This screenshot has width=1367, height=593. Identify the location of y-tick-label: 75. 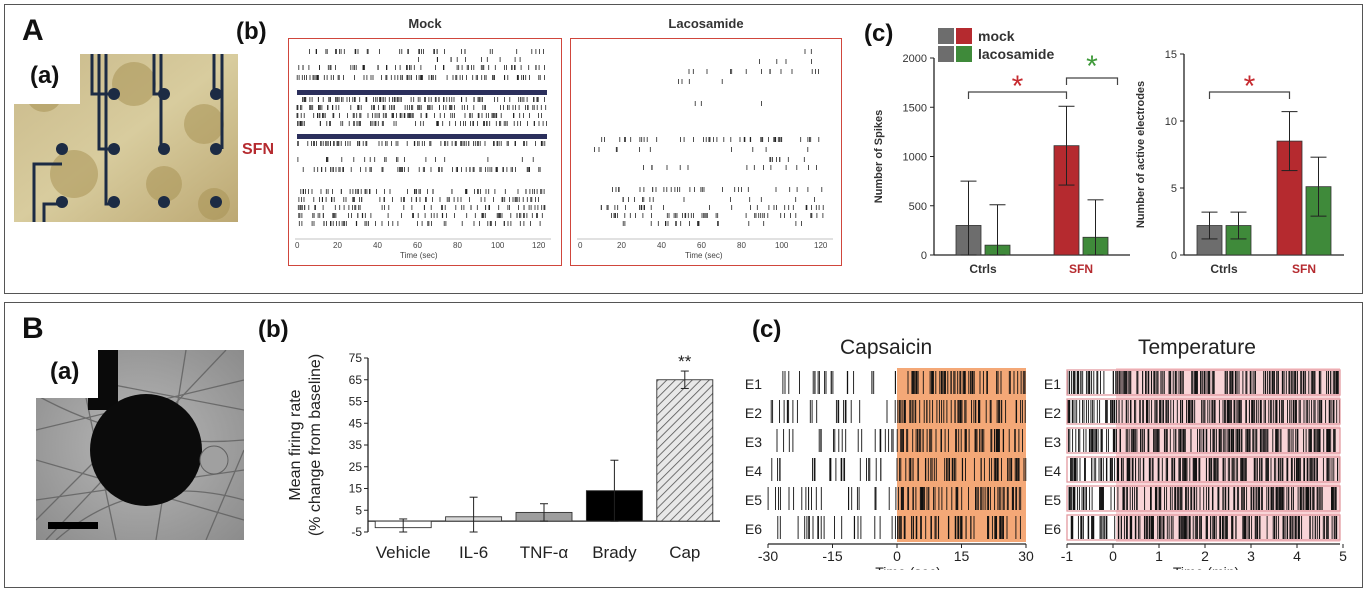
(356, 358).